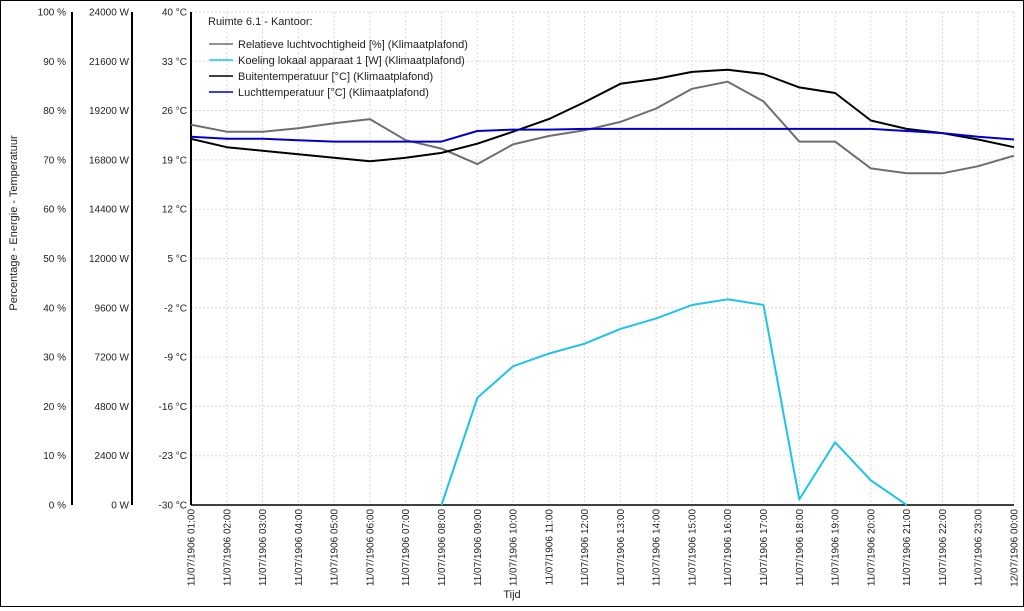 This screenshot has width=1024, height=611. Describe the element at coordinates (174, 210) in the screenshot. I see `temperature-tick-label: 12 °C` at that location.